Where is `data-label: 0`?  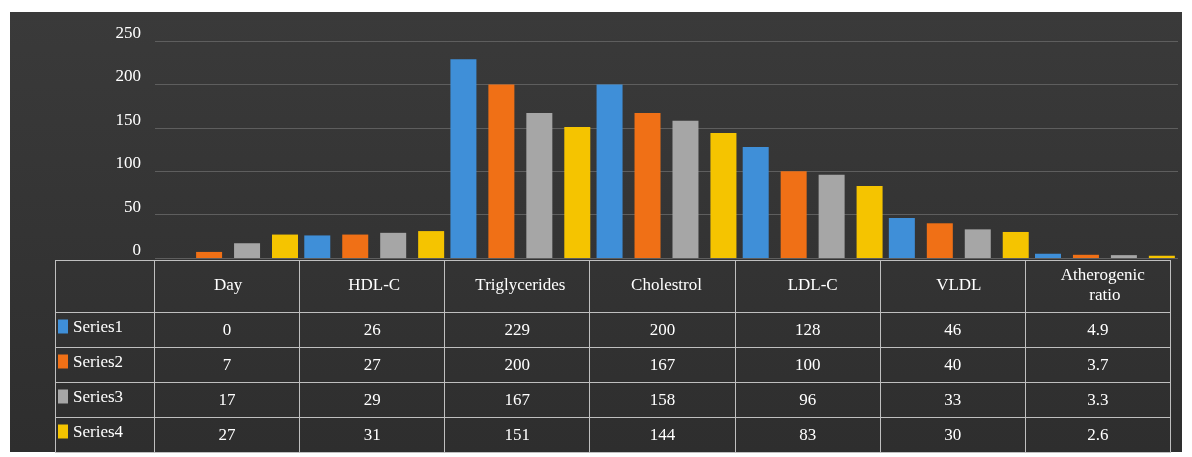
data-label: 0 is located at coordinates (227, 330).